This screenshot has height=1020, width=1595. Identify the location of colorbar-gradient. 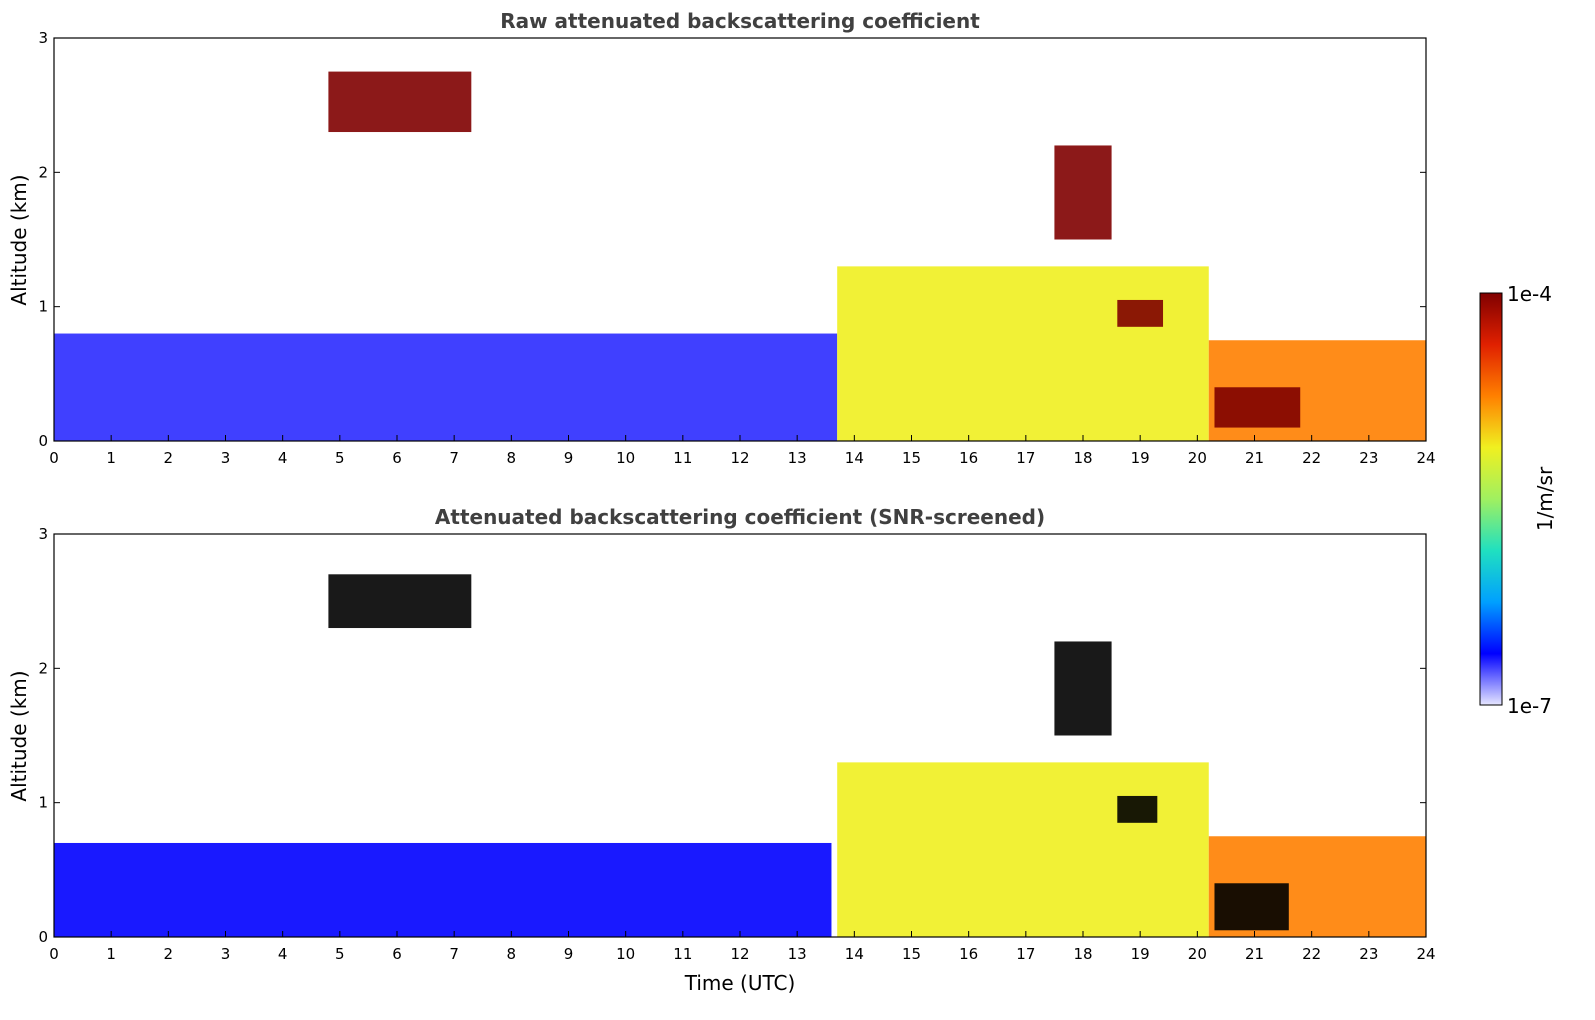
(1491, 499).